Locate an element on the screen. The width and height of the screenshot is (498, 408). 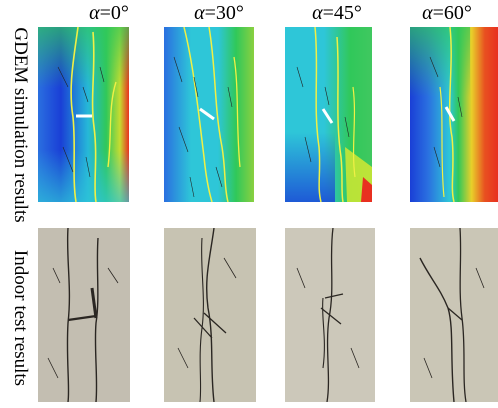
alpha-value: =0° is located at coordinates (114, 13).